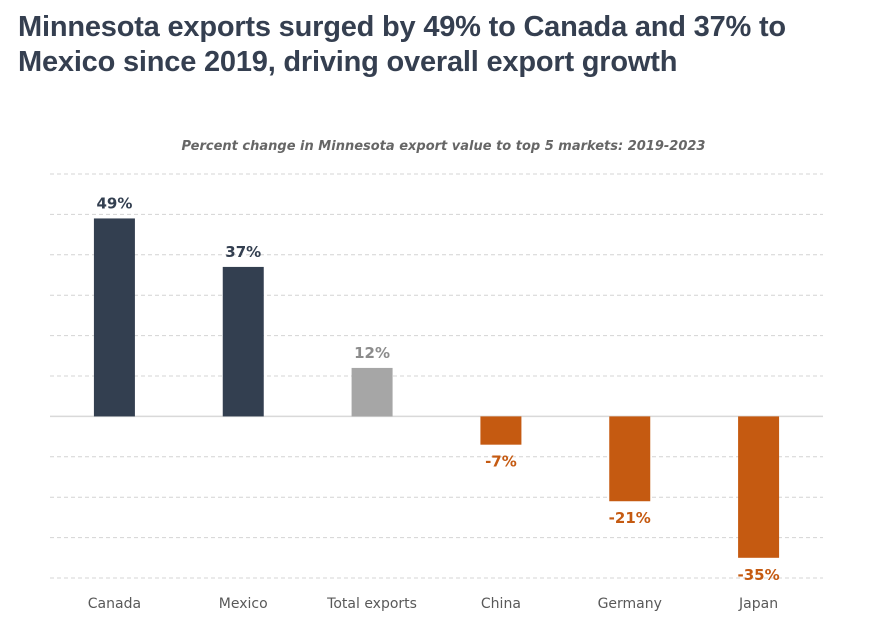  What do you see at coordinates (501, 604) in the screenshot?
I see `category-label: China` at bounding box center [501, 604].